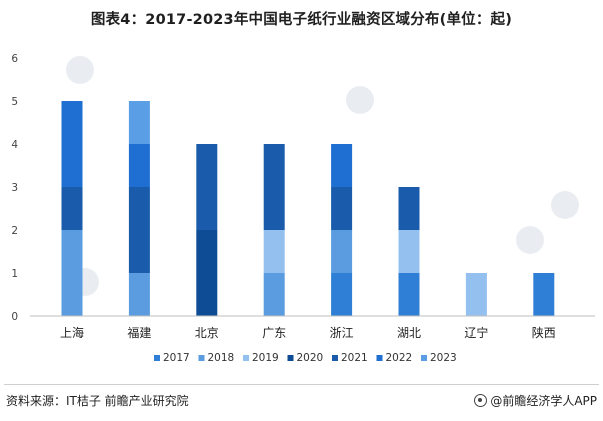 The height and width of the screenshot is (421, 603). Describe the element at coordinates (221, 358) in the screenshot. I see `legend-label: 2018` at that location.